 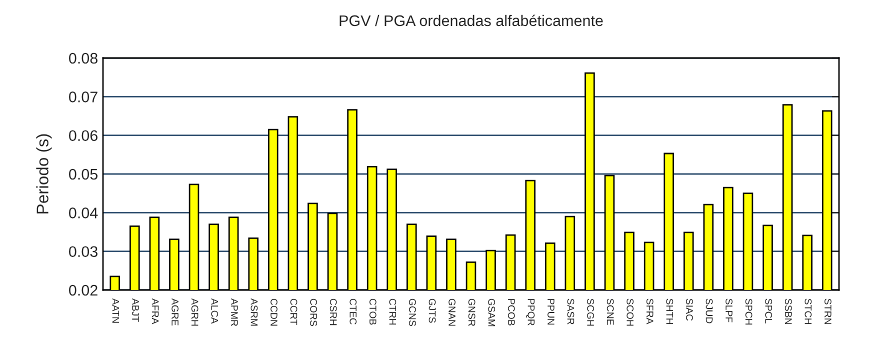 I want to click on y-tick-label: 0.02, so click(x=83, y=290).